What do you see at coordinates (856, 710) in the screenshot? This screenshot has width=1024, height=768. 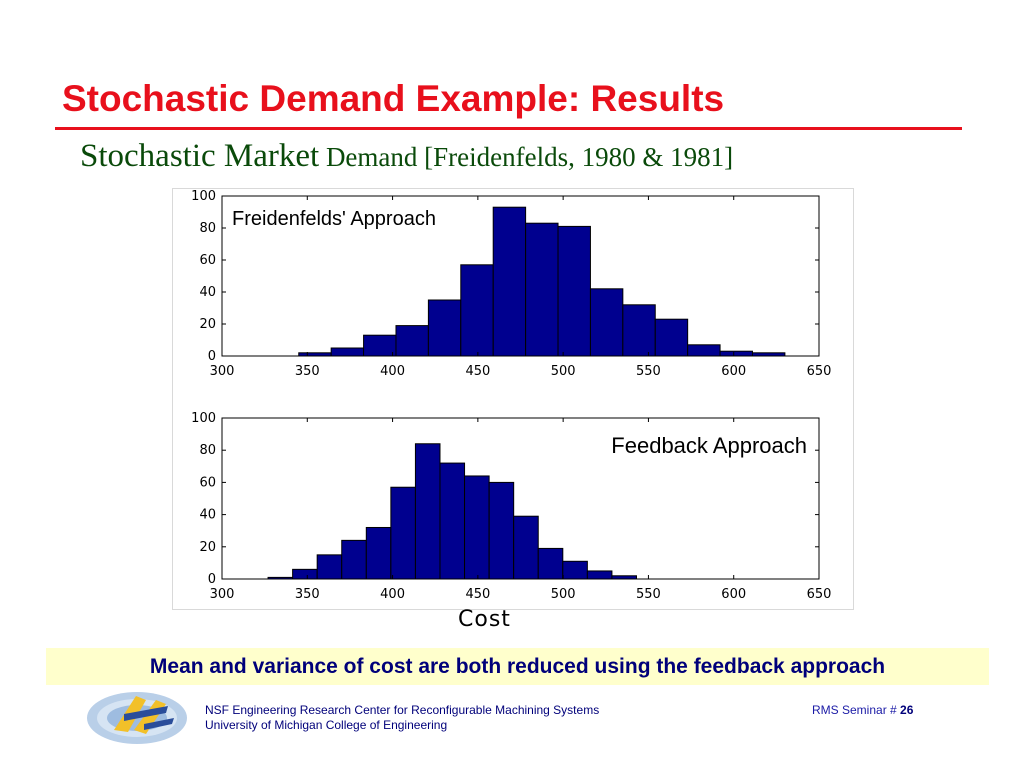 I see `seminar-text: RMS Seminar #` at bounding box center [856, 710].